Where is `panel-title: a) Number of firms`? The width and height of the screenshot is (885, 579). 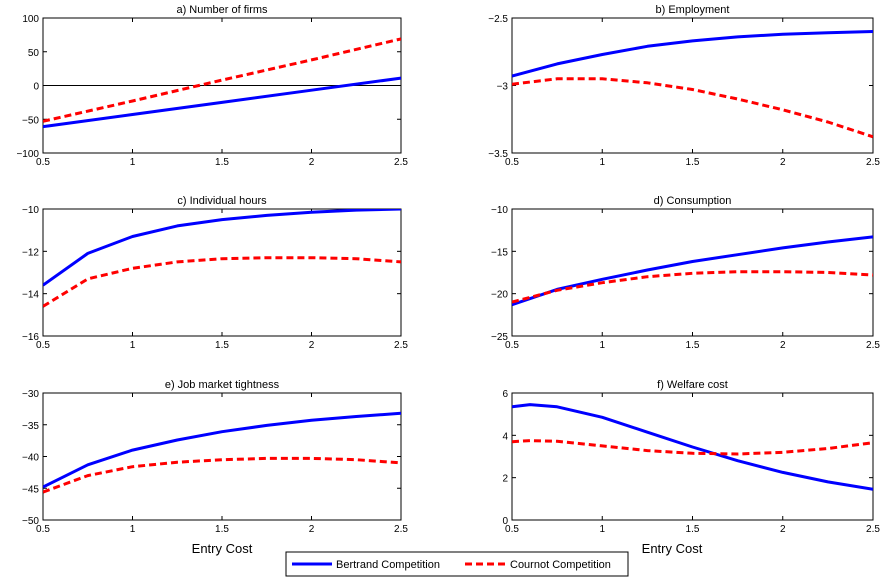 panel-title: a) Number of firms is located at coordinates (222, 10).